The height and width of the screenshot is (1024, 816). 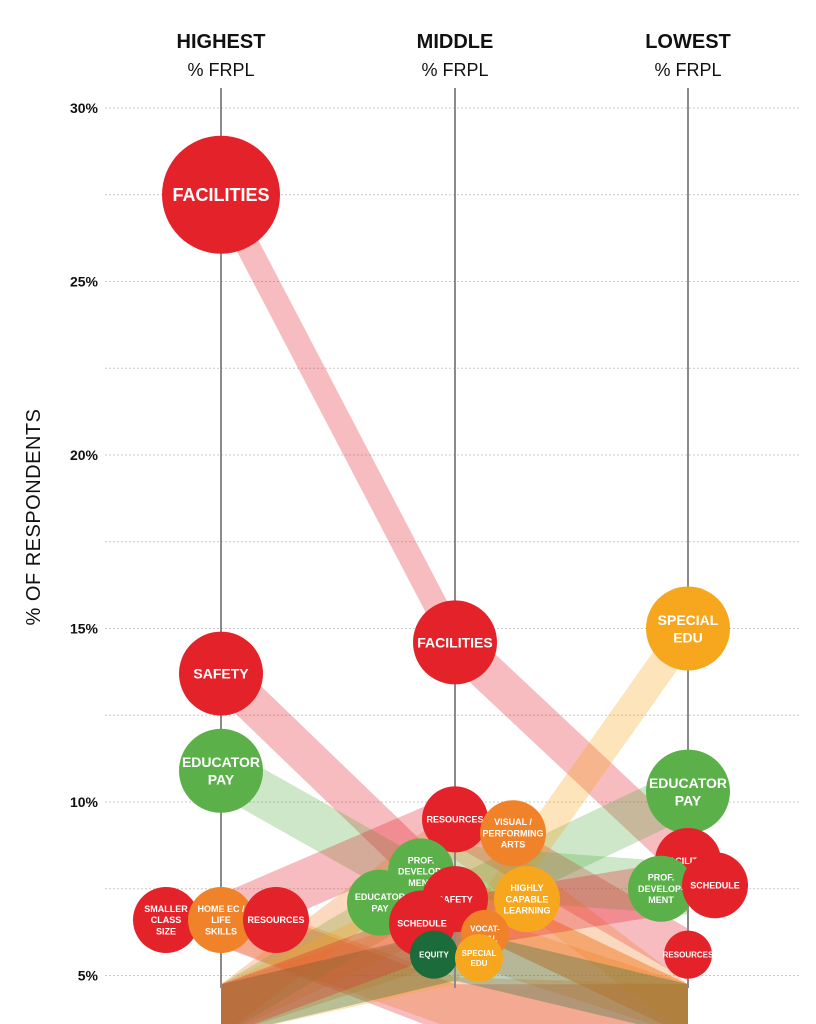 I want to click on bubble-lowest-schedule: SCHEDULE, so click(x=715, y=885).